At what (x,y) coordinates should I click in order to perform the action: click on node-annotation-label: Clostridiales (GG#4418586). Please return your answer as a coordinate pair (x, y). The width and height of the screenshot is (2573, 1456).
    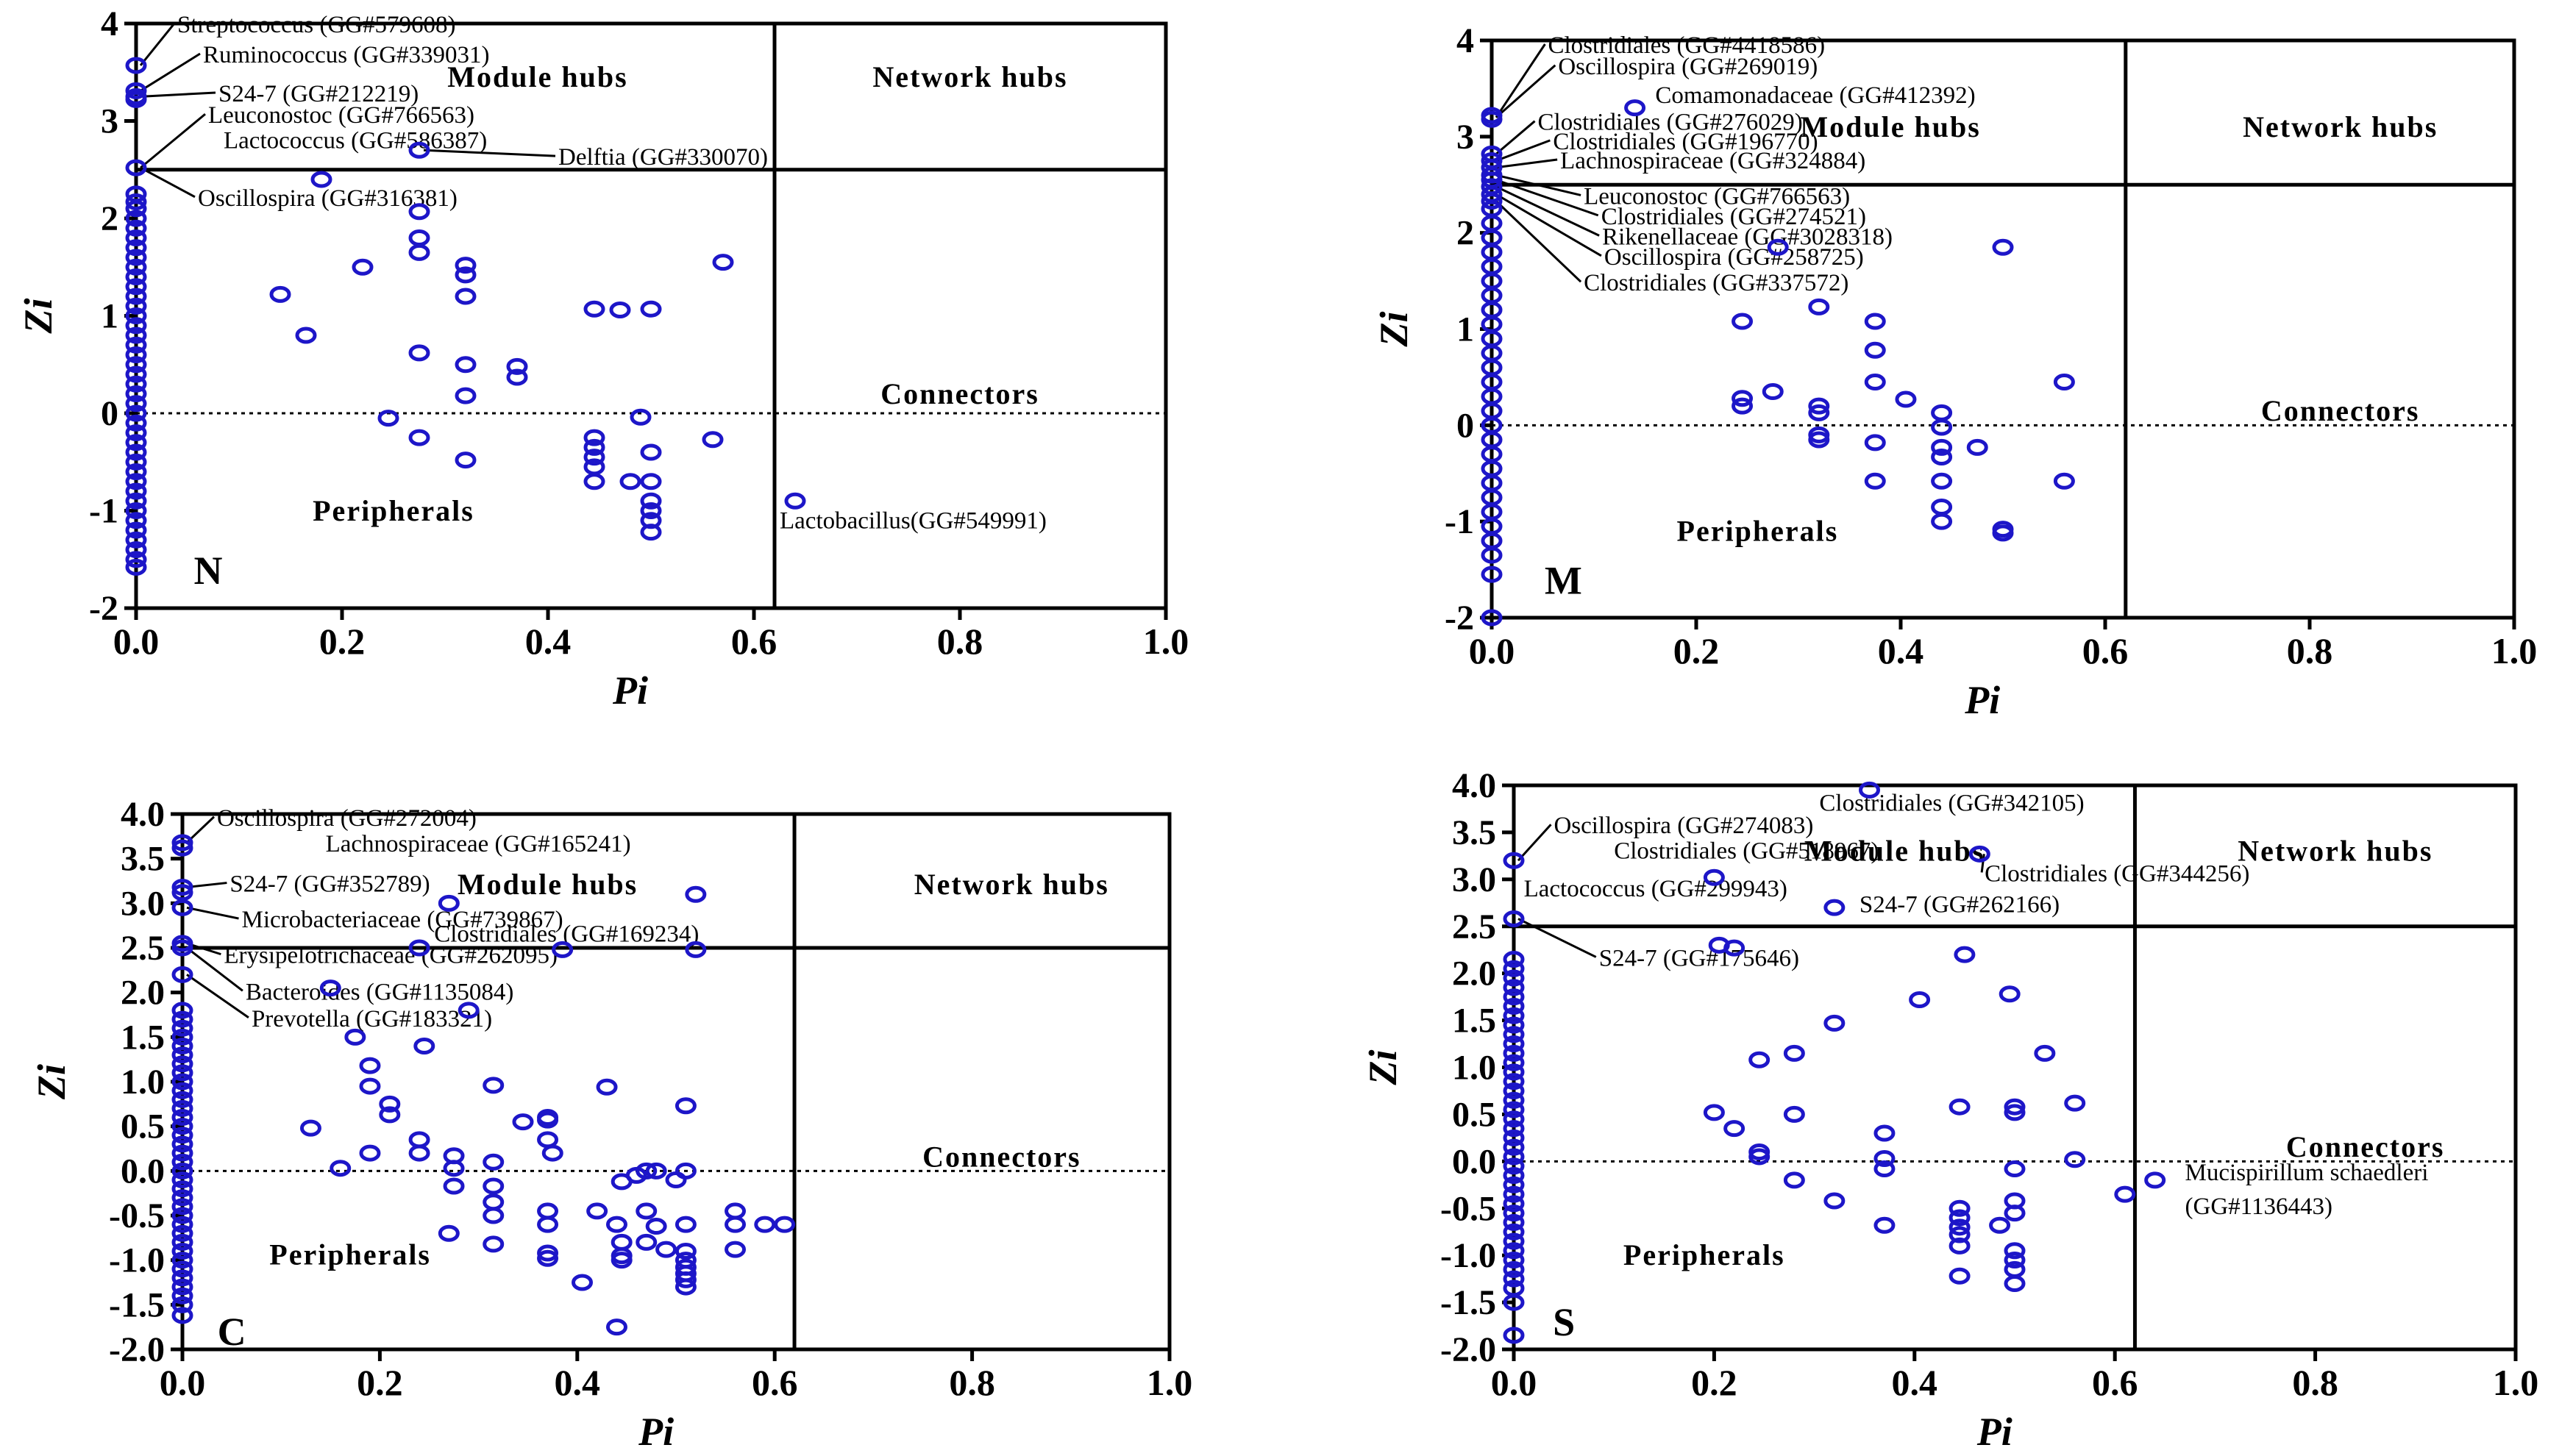
    Looking at the image, I should click on (1687, 45).